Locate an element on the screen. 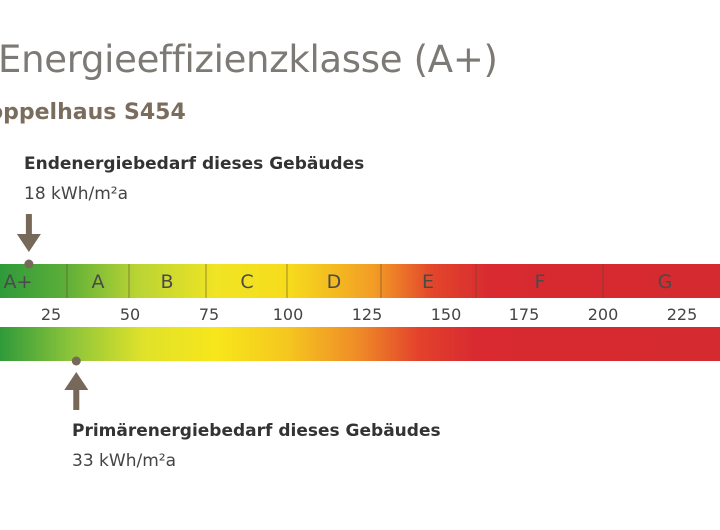 Image resolution: width=720 pixels, height=530 pixels. tick-label: 150 is located at coordinates (446, 314).